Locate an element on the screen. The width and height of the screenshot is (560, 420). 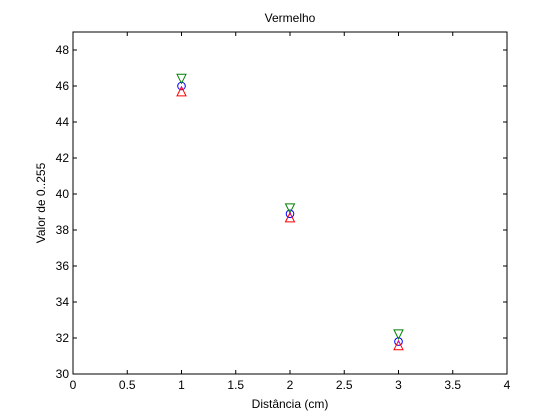
y-tick-label: 48 is located at coordinates (63, 50).